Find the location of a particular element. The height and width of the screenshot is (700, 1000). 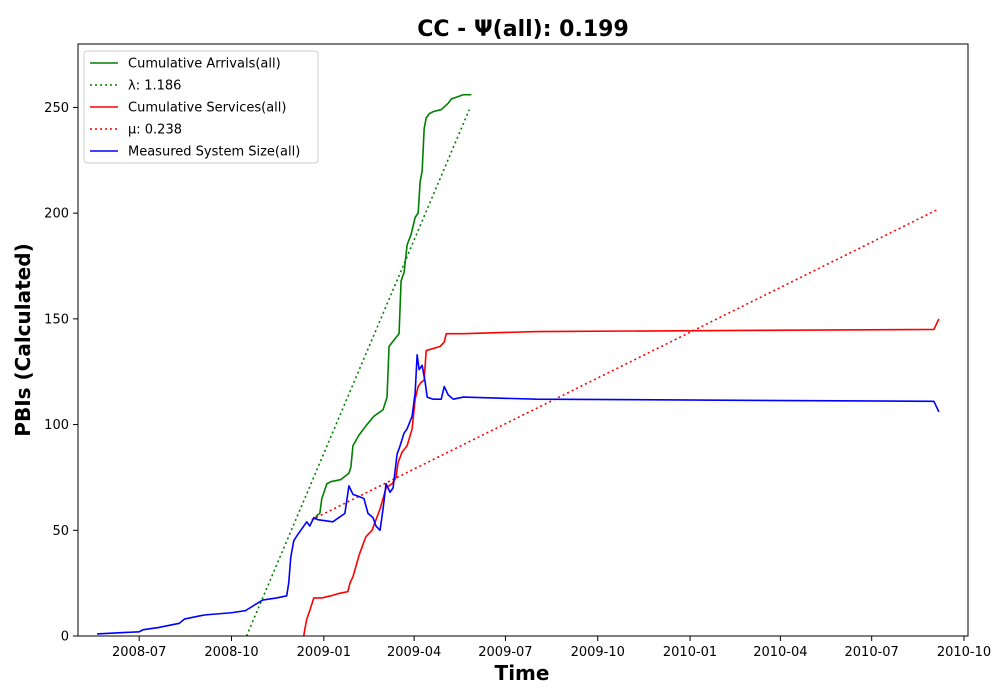

x-tick-label: 2010-10 is located at coordinates (964, 652).